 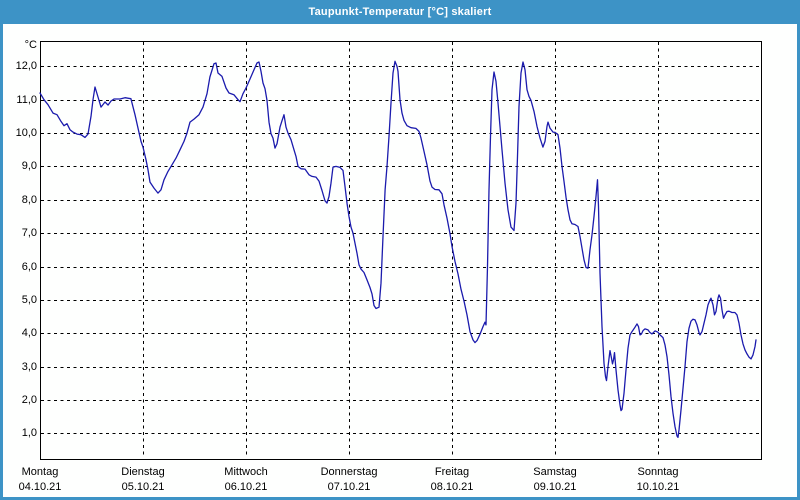 What do you see at coordinates (29, 299) in the screenshot?
I see `y-tick-label: 5,0` at bounding box center [29, 299].